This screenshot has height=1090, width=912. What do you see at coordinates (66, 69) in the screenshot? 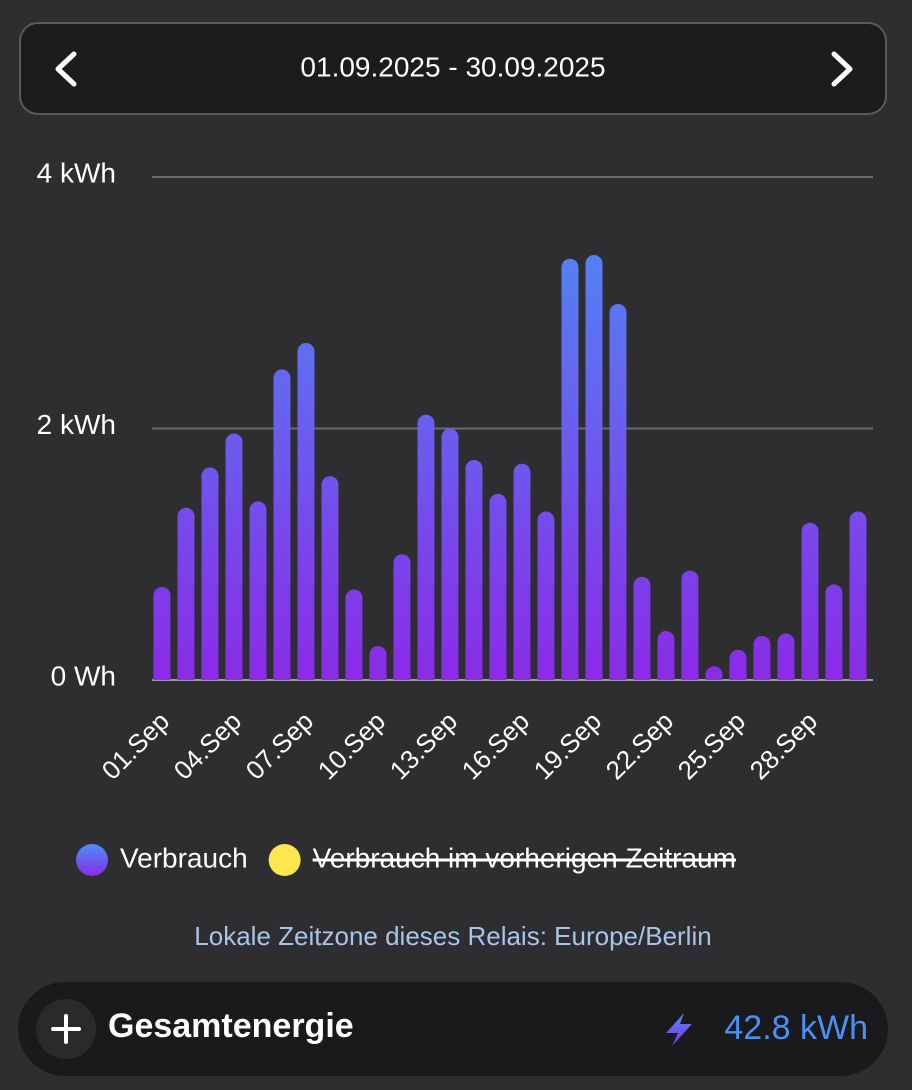
I see `prev-button` at bounding box center [66, 69].